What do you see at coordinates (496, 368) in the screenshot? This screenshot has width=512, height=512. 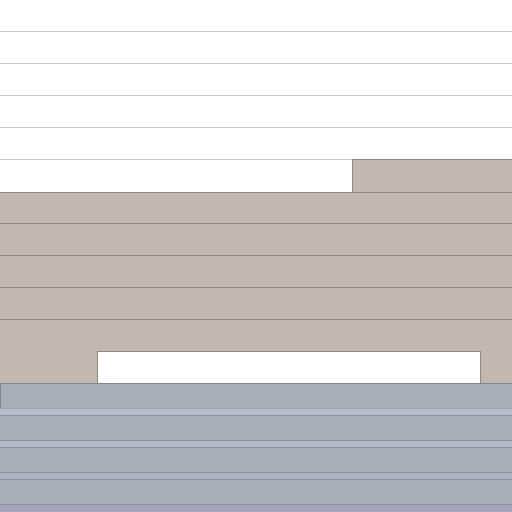 I see `tan-slab-right-foot` at bounding box center [496, 368].